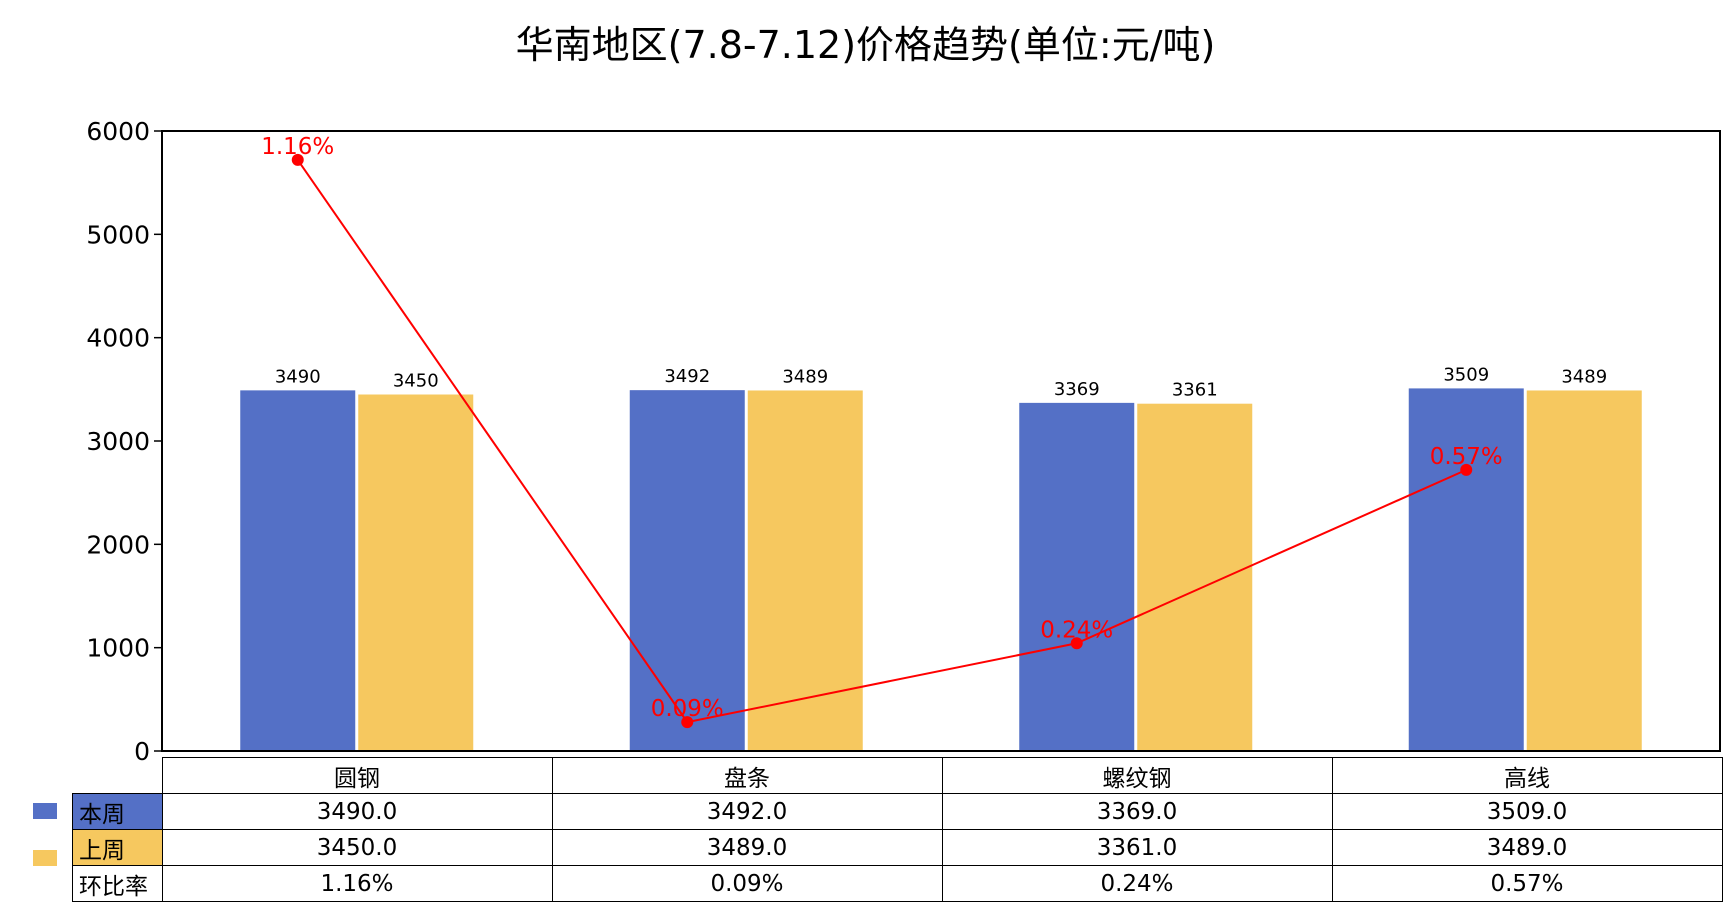 The image size is (1731, 921). I want to click on bar-value-label: 3492, so click(687, 376).